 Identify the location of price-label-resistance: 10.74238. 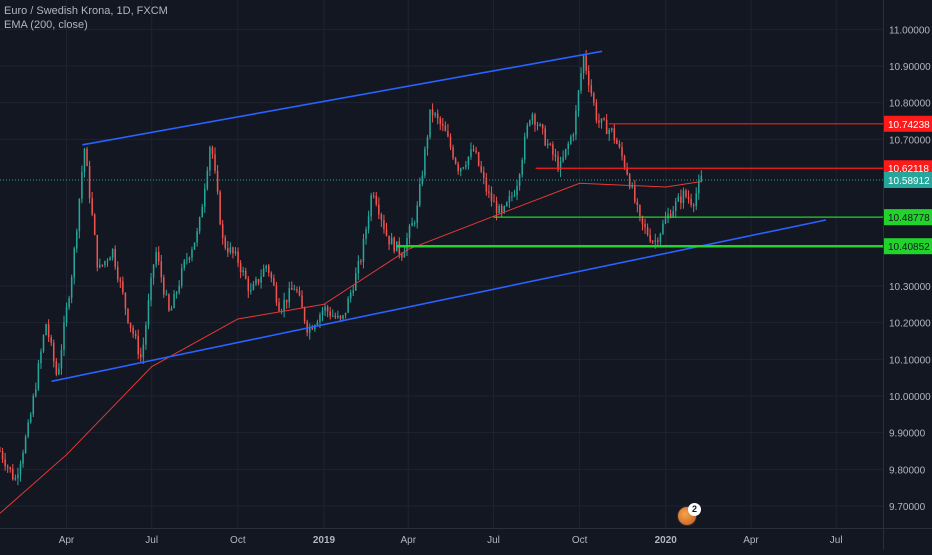
(909, 125).